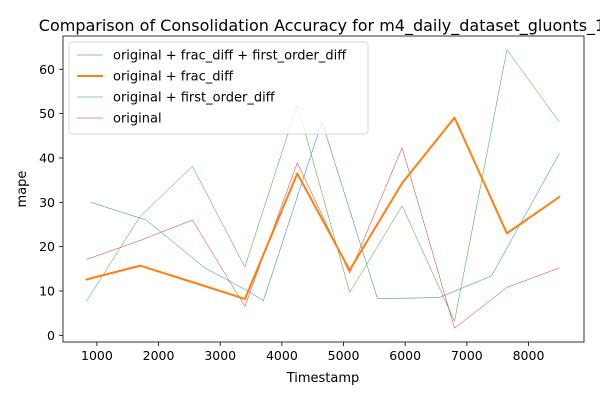 This screenshot has width=600, height=404. I want to click on y-tick-label: 60, so click(47, 69).